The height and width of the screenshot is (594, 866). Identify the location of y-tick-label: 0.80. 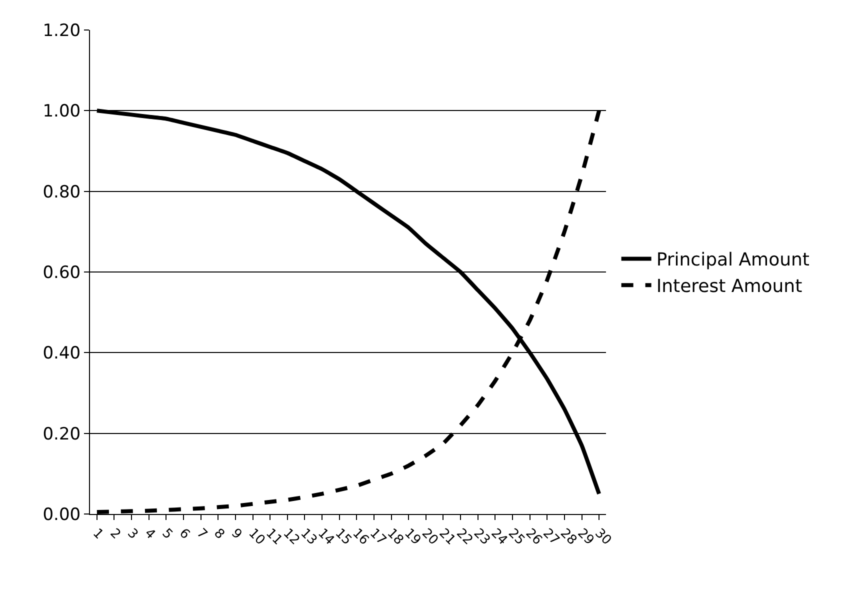
(61, 192).